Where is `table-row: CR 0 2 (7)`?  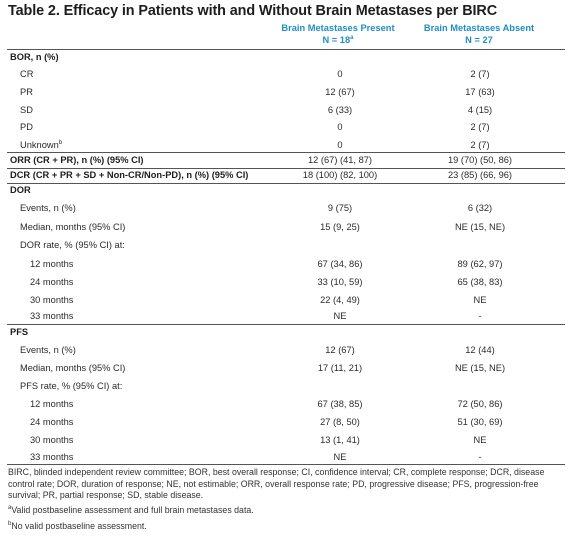
table-row: CR 0 2 (7) is located at coordinates (286, 74).